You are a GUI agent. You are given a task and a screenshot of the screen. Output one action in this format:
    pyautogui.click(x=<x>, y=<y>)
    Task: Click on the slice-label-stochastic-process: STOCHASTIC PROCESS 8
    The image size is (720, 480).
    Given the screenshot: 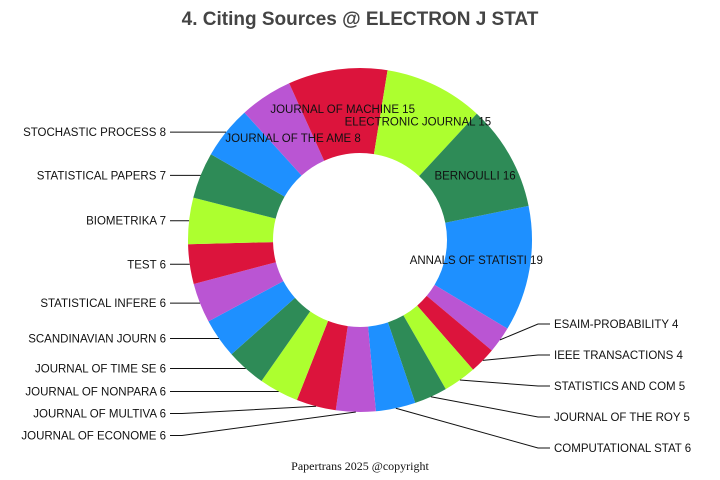 What is the action you would take?
    pyautogui.click(x=94, y=133)
    